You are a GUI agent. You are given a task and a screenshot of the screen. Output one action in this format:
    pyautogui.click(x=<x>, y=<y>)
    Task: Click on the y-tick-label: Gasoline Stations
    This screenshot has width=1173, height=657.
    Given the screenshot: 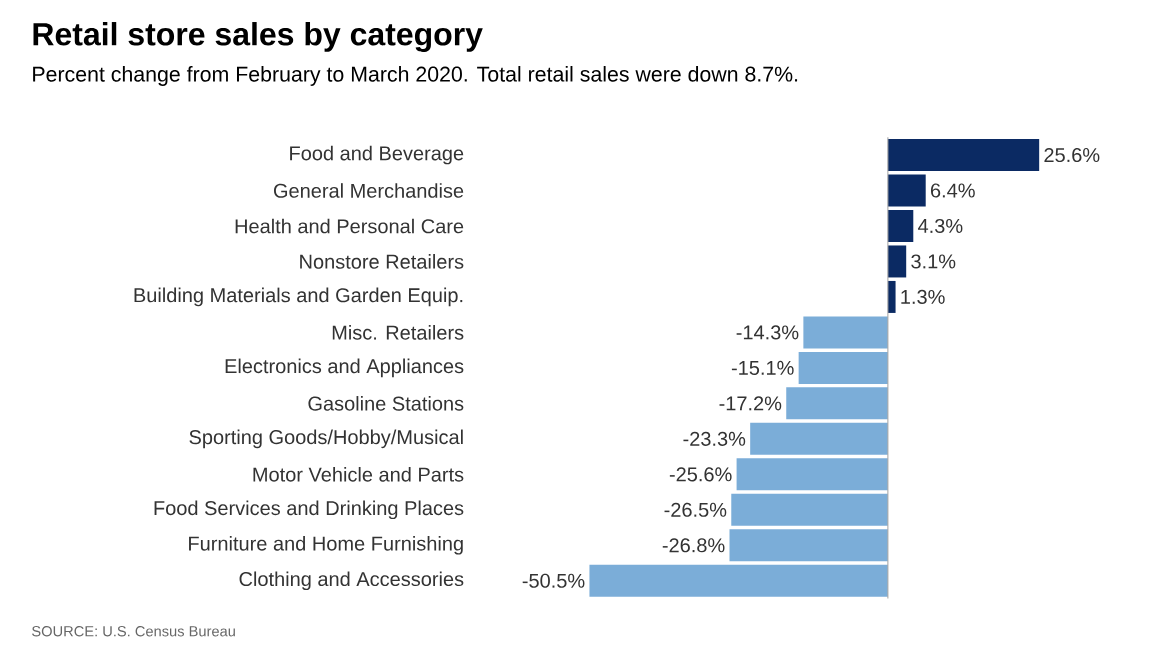 What is the action you would take?
    pyautogui.click(x=386, y=403)
    